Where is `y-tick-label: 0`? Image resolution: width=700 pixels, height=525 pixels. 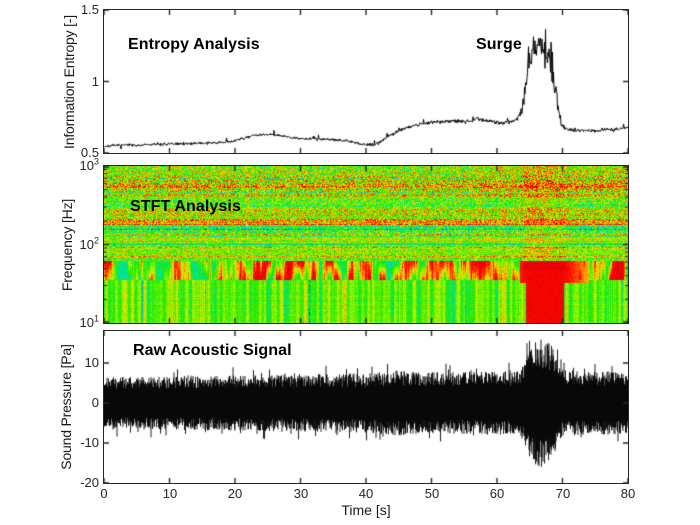 y-tick-label: 0 is located at coordinates (95, 402).